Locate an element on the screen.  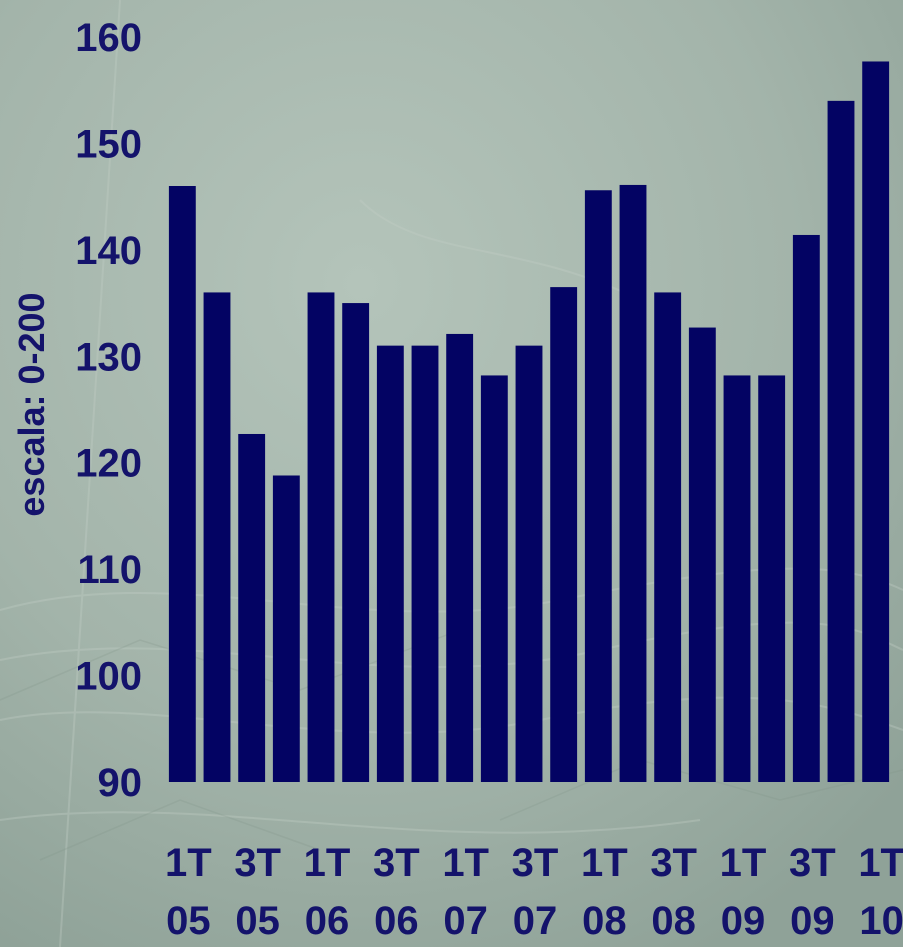
y-tick-label: 130 is located at coordinates (108, 357).